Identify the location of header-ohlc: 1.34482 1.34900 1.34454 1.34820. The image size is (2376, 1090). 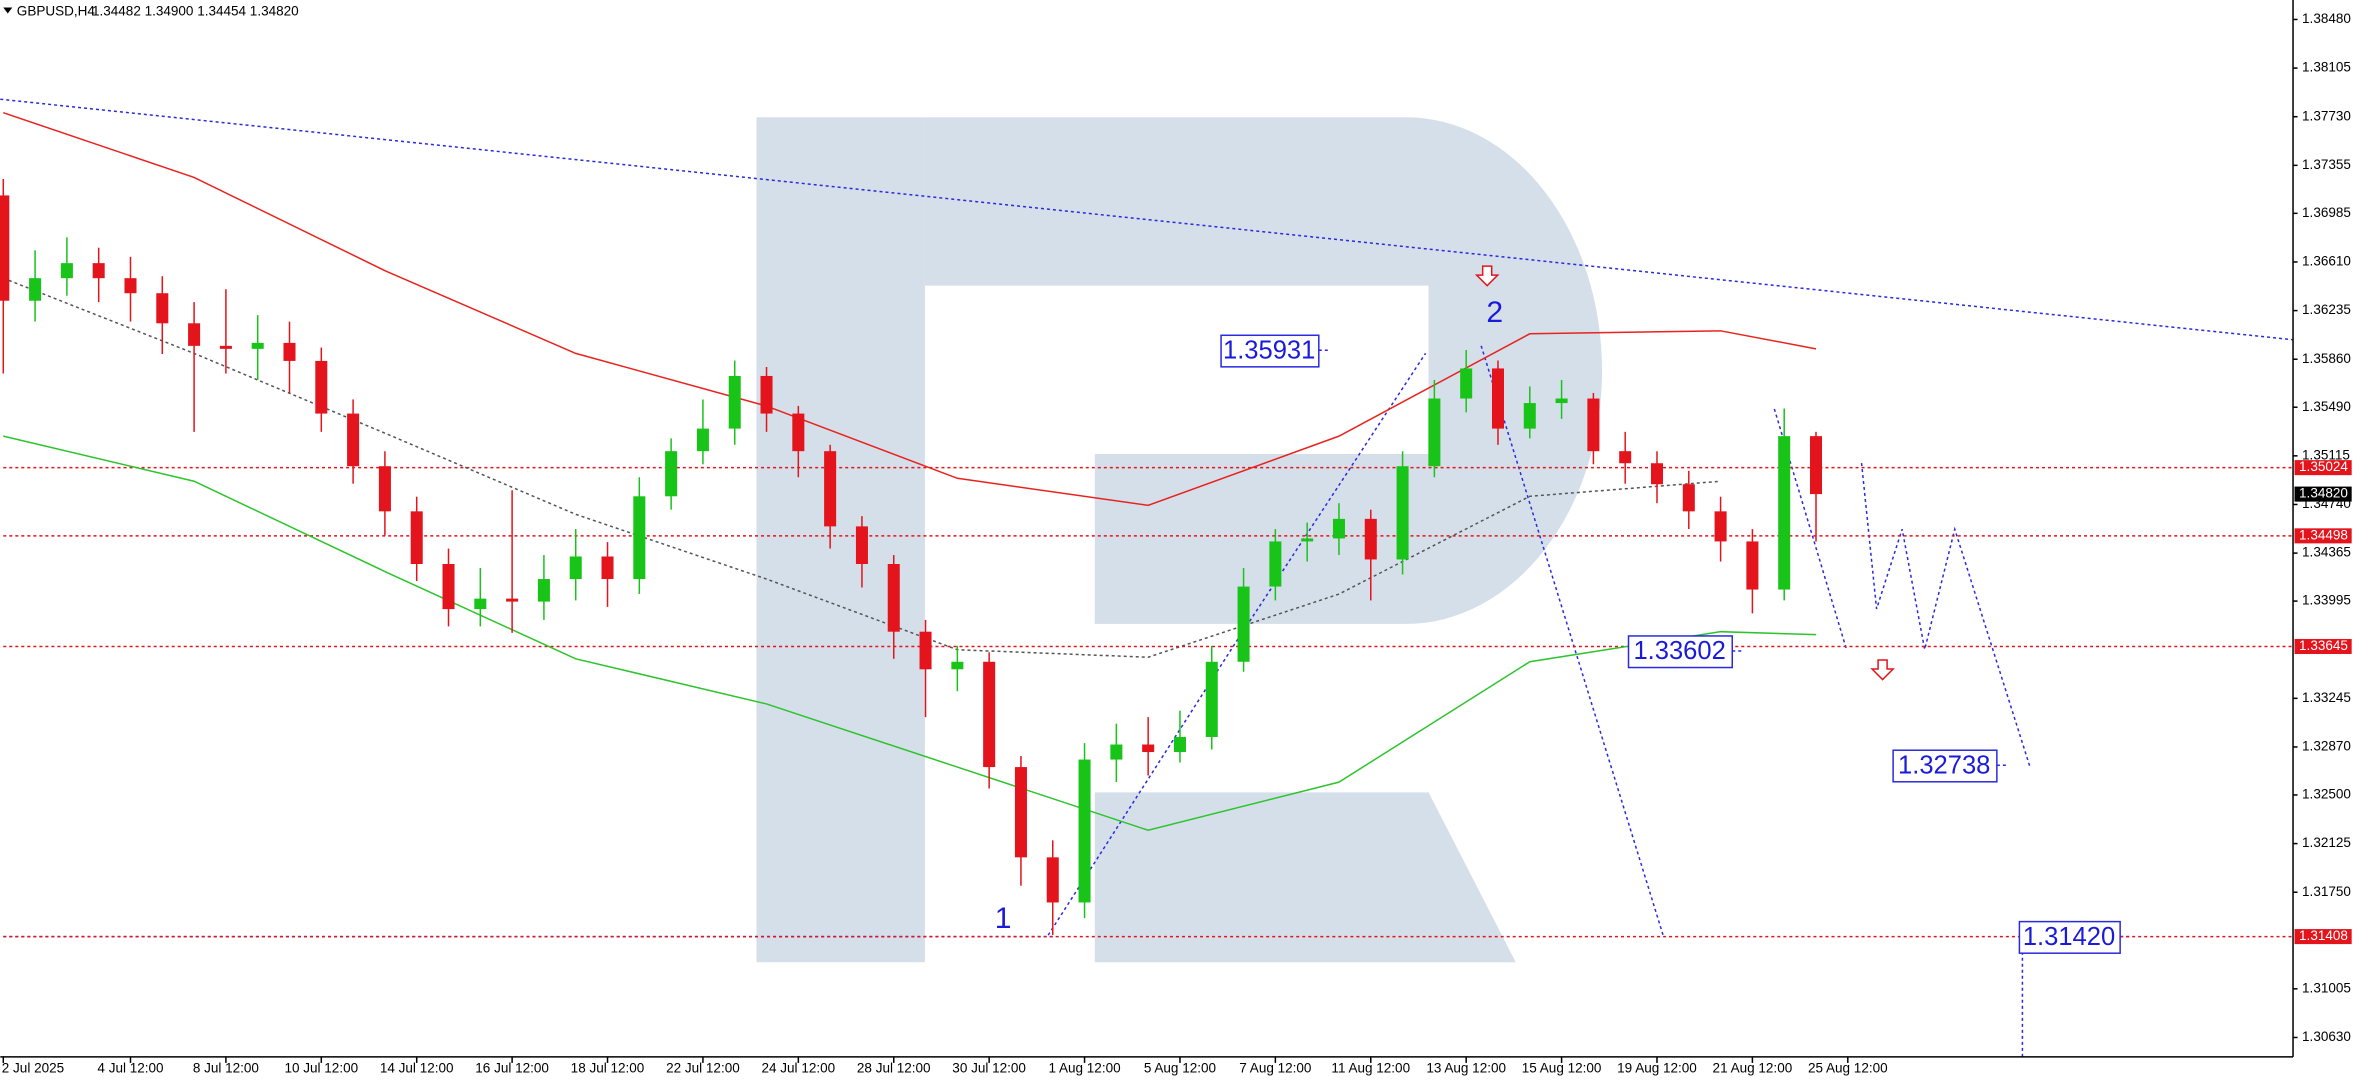
(195, 11).